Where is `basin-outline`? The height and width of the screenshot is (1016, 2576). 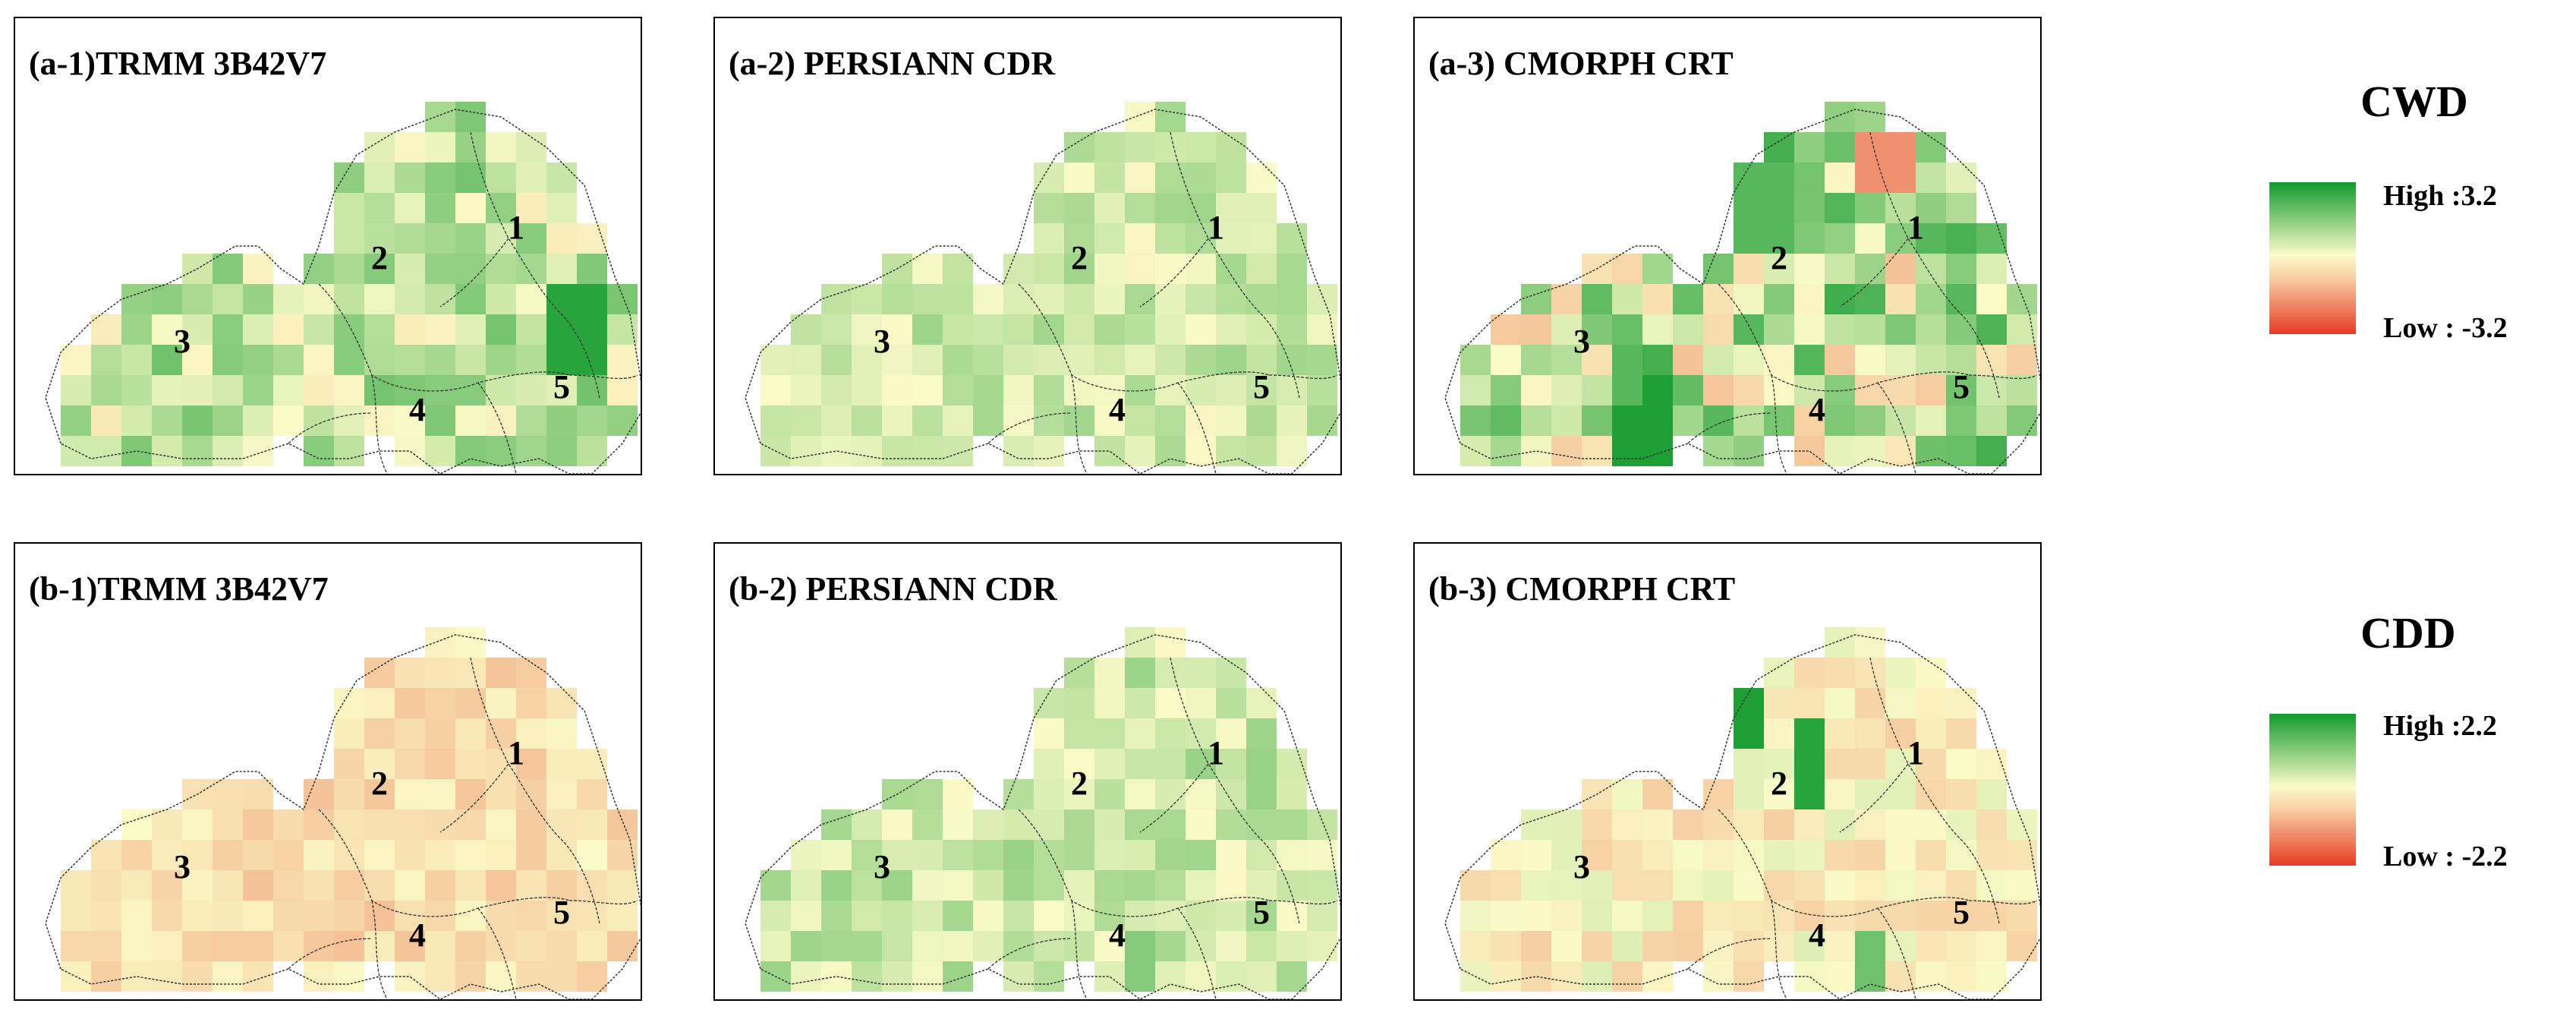
basin-outline is located at coordinates (1042, 292).